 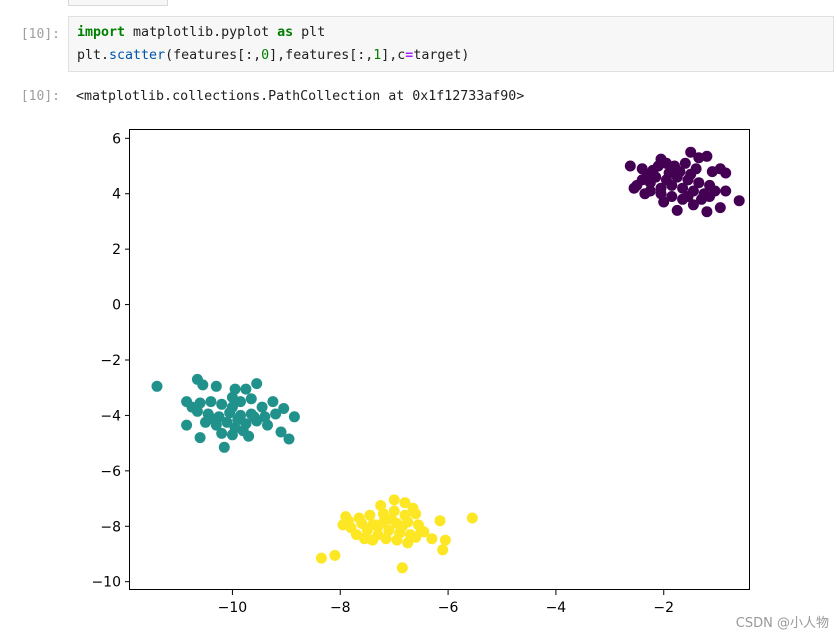 What do you see at coordinates (137, 55) in the screenshot?
I see `function-name: scatter` at bounding box center [137, 55].